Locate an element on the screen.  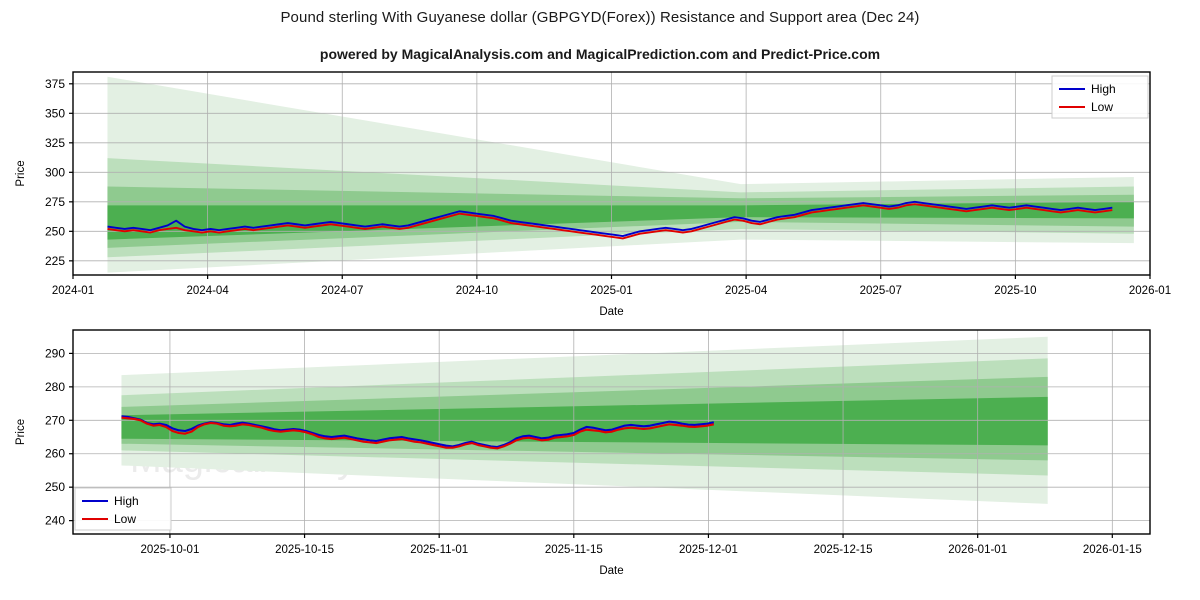
x-tick-label: 2024-04 is located at coordinates (208, 291).